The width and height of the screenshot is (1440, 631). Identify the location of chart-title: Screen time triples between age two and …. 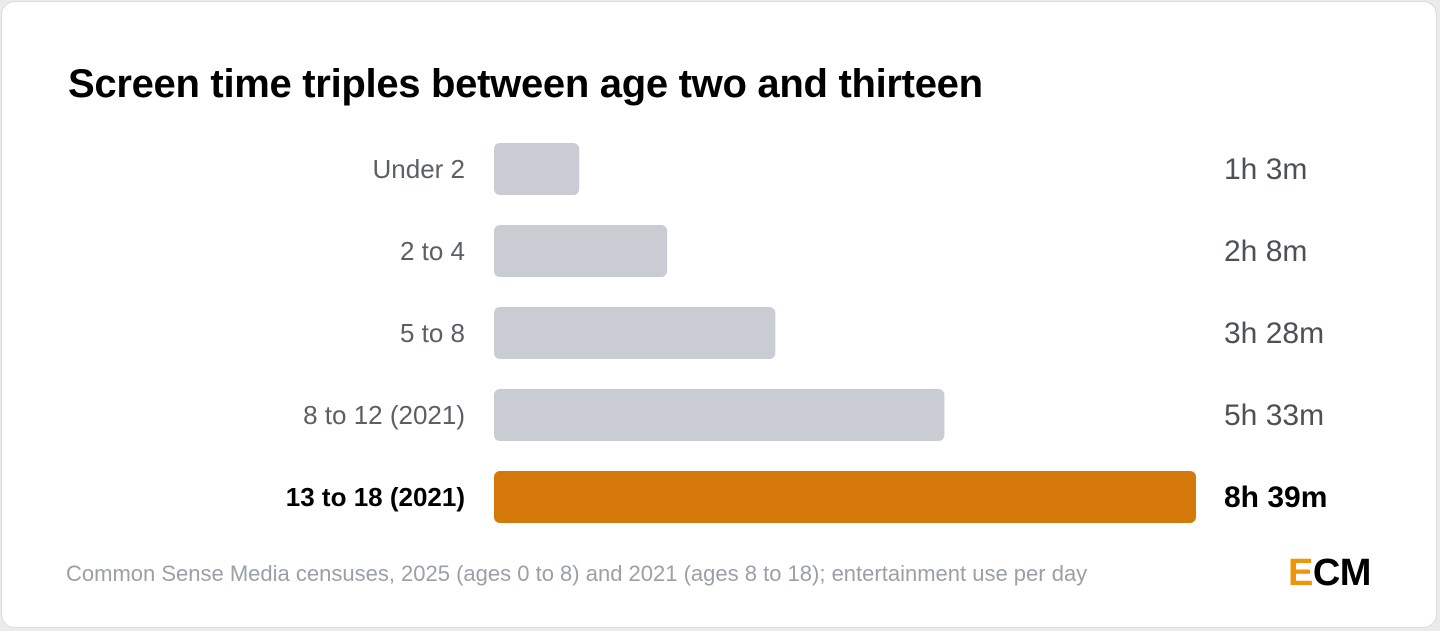
(525, 84).